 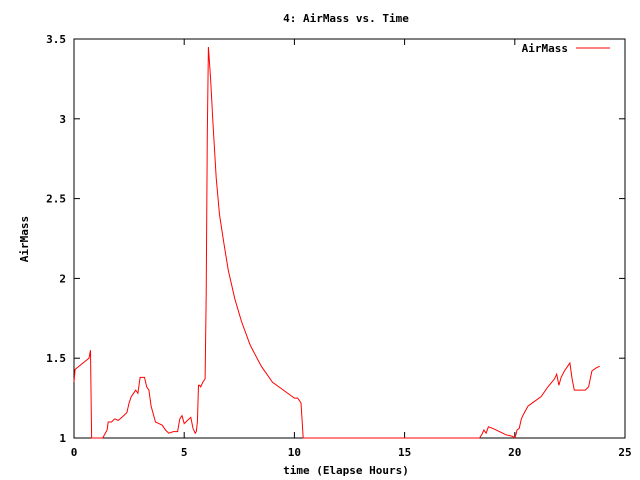 I want to click on y-tick-label: 1, so click(x=62, y=438).